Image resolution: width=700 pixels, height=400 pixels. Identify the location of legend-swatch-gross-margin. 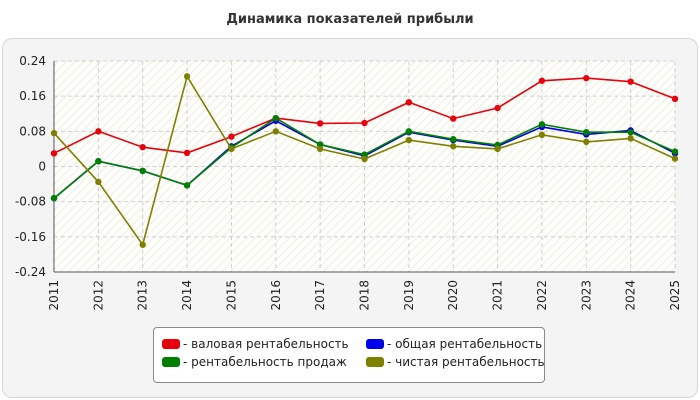
(171, 344).